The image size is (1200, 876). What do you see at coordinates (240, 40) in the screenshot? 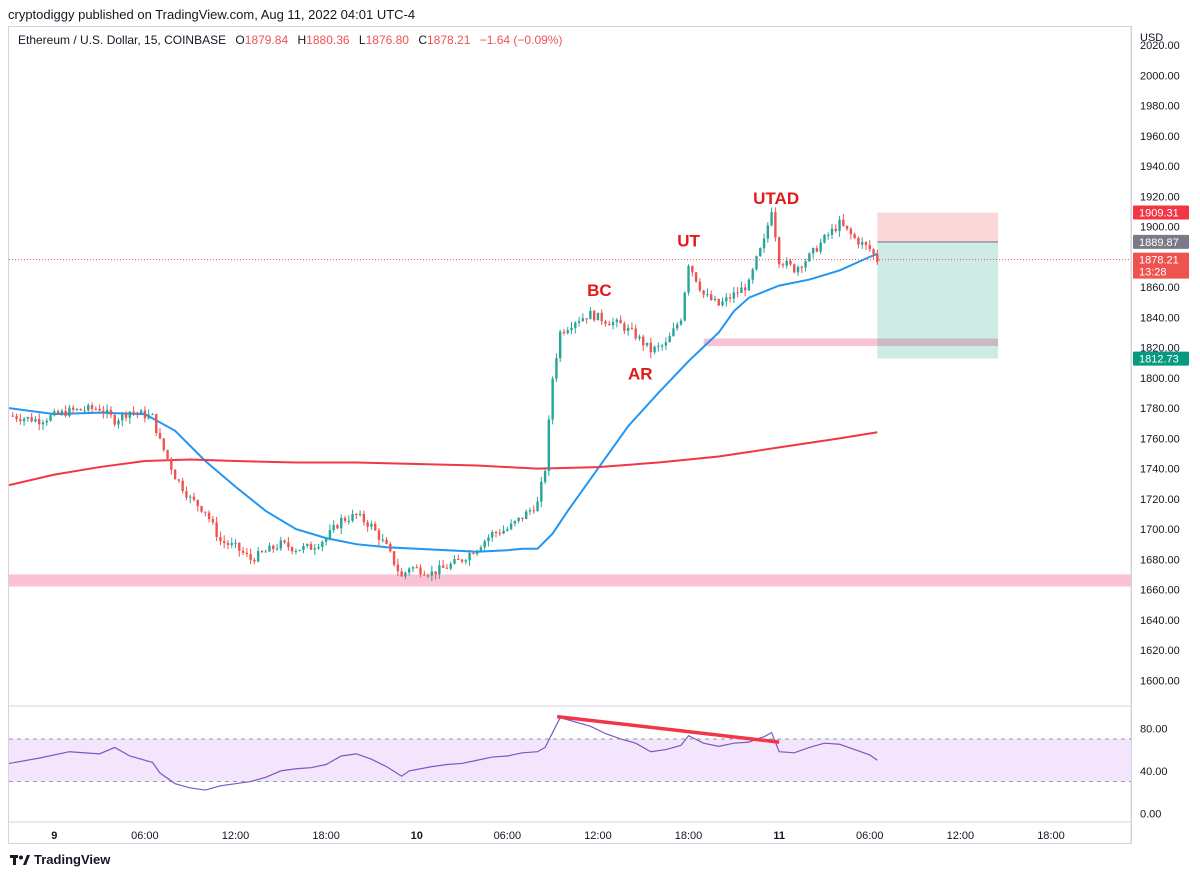
I see `legend-open-label: O` at bounding box center [240, 40].